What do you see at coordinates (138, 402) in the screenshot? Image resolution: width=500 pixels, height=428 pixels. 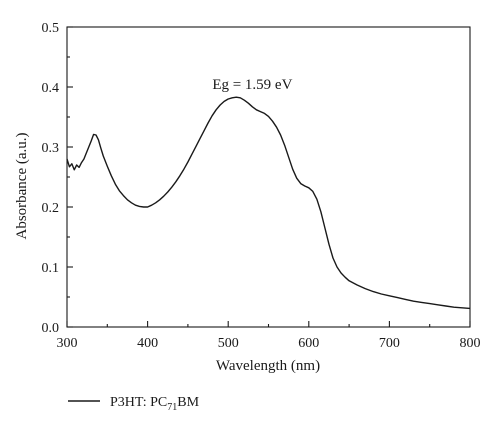 I see `legend-label-main: P3HT: PC` at bounding box center [138, 402].